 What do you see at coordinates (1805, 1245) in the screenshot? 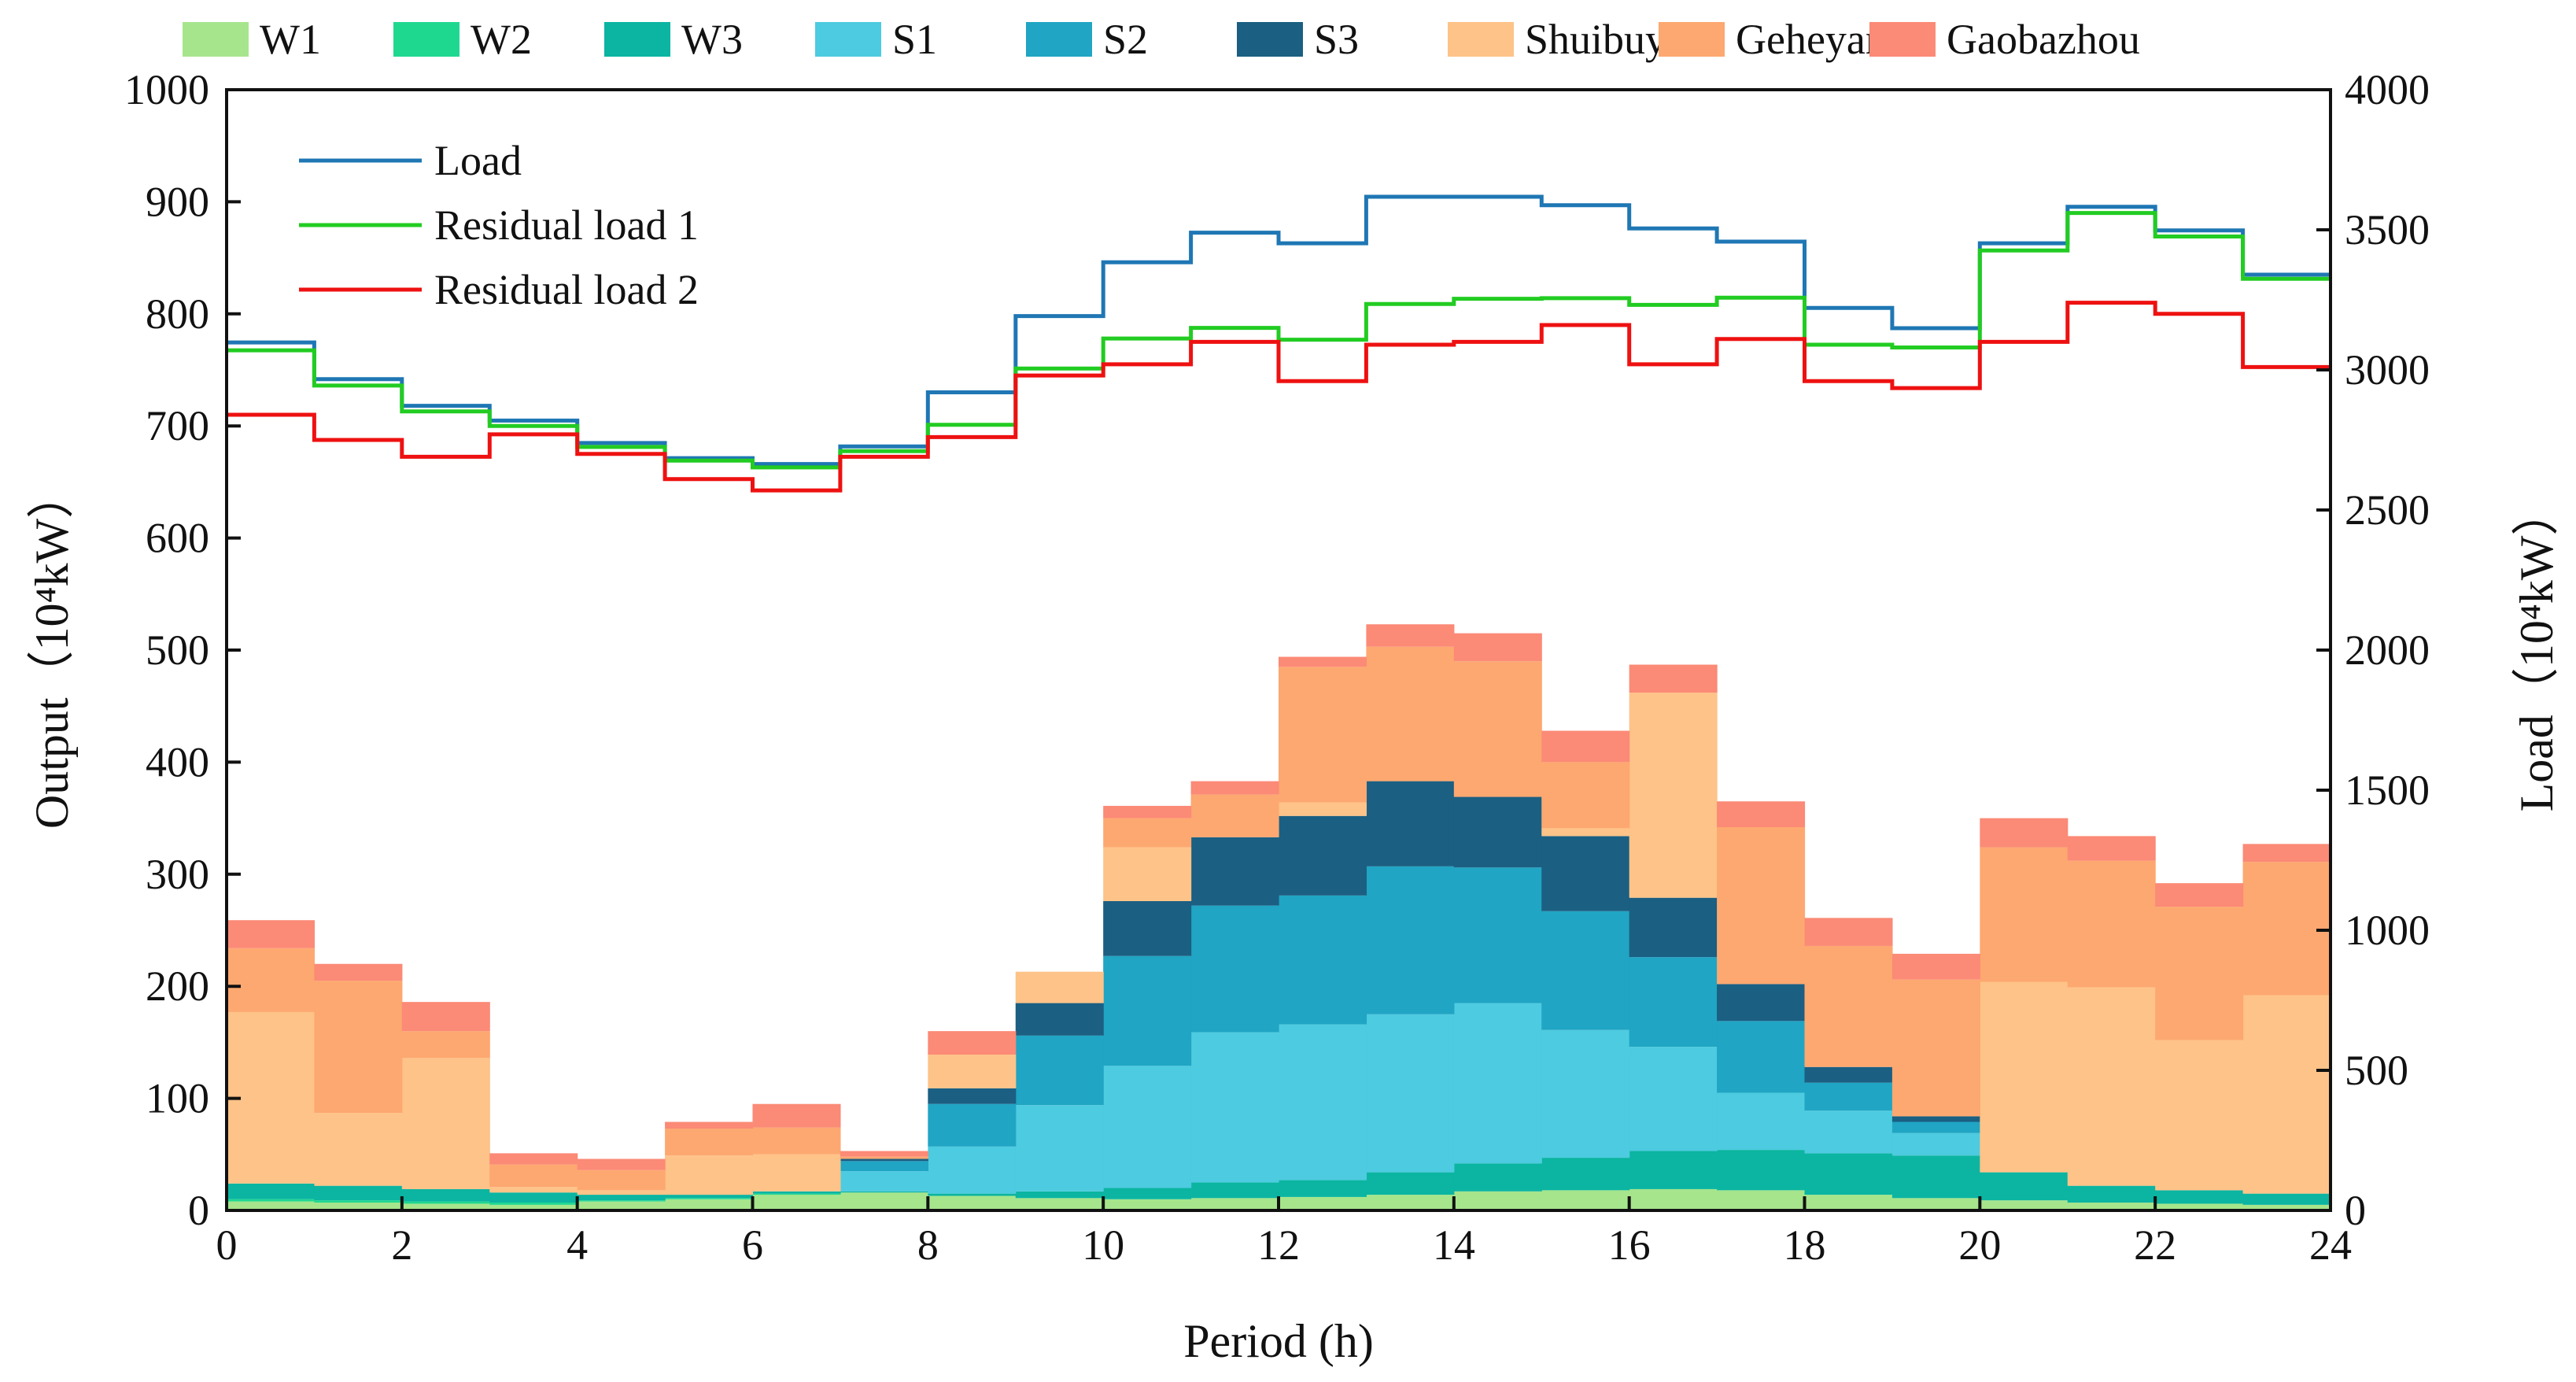
I see `x-tick-label-9: 18` at bounding box center [1805, 1245].